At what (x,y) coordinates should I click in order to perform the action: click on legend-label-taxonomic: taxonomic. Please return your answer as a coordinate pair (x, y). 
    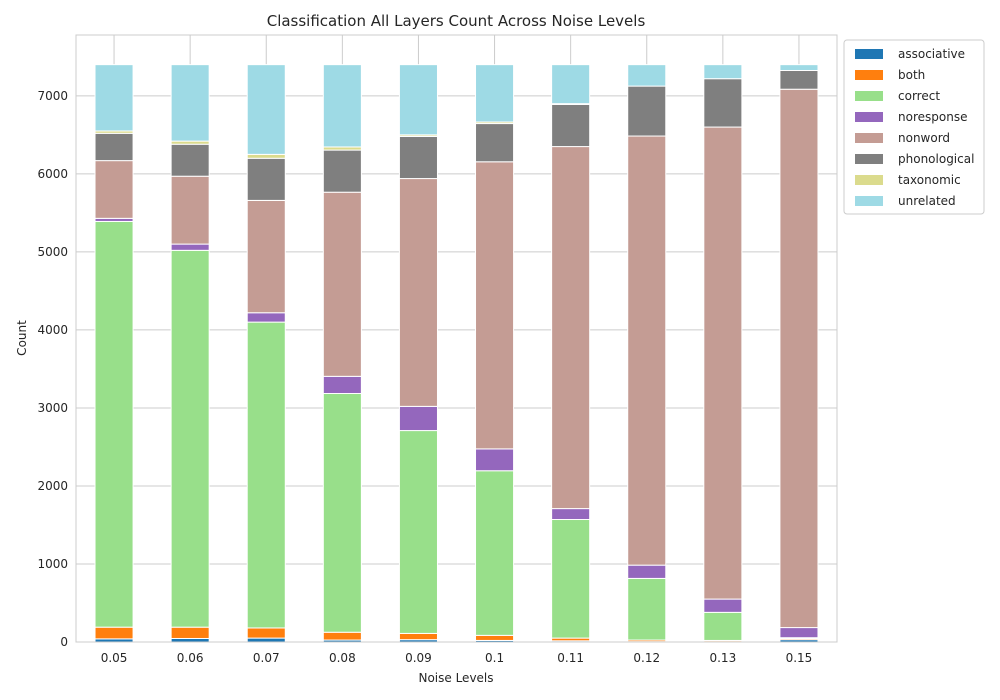
    Looking at the image, I should click on (929, 180).